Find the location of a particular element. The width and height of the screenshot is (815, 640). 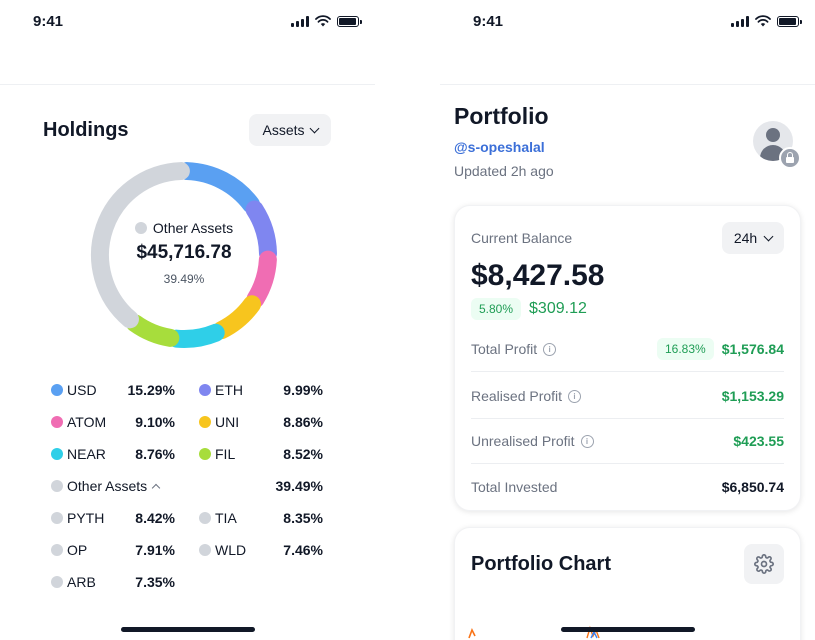

legend-item-other-assets-toggle: Other Assets is located at coordinates (106, 486).